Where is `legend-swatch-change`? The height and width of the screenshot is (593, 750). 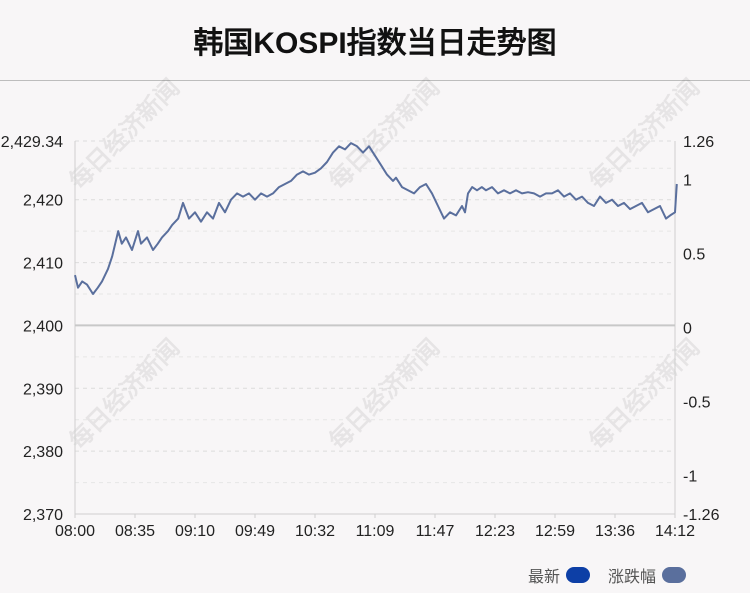
legend-swatch-change is located at coordinates (674, 575).